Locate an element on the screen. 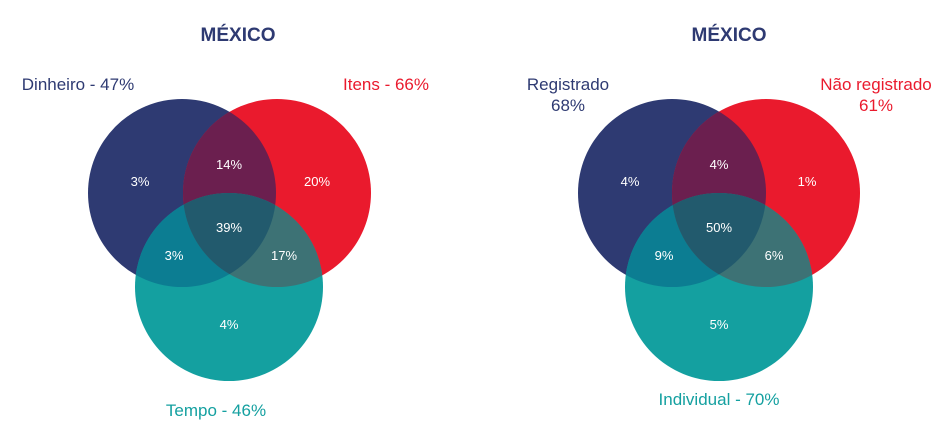 The height and width of the screenshot is (438, 949). region-tempo-only: 4% is located at coordinates (229, 324).